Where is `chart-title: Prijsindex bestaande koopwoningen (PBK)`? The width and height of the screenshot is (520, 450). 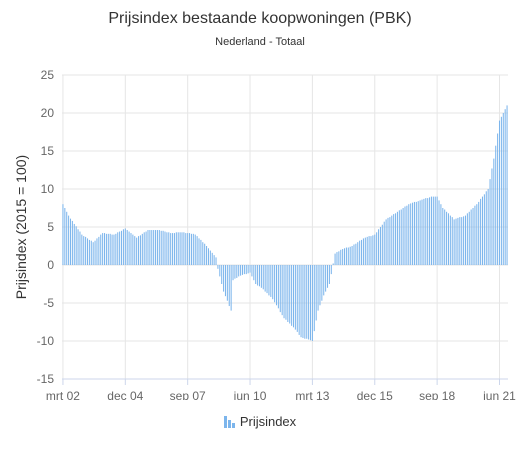
chart-title: Prijsindex bestaande koopwoningen (PBK) is located at coordinates (260, 18).